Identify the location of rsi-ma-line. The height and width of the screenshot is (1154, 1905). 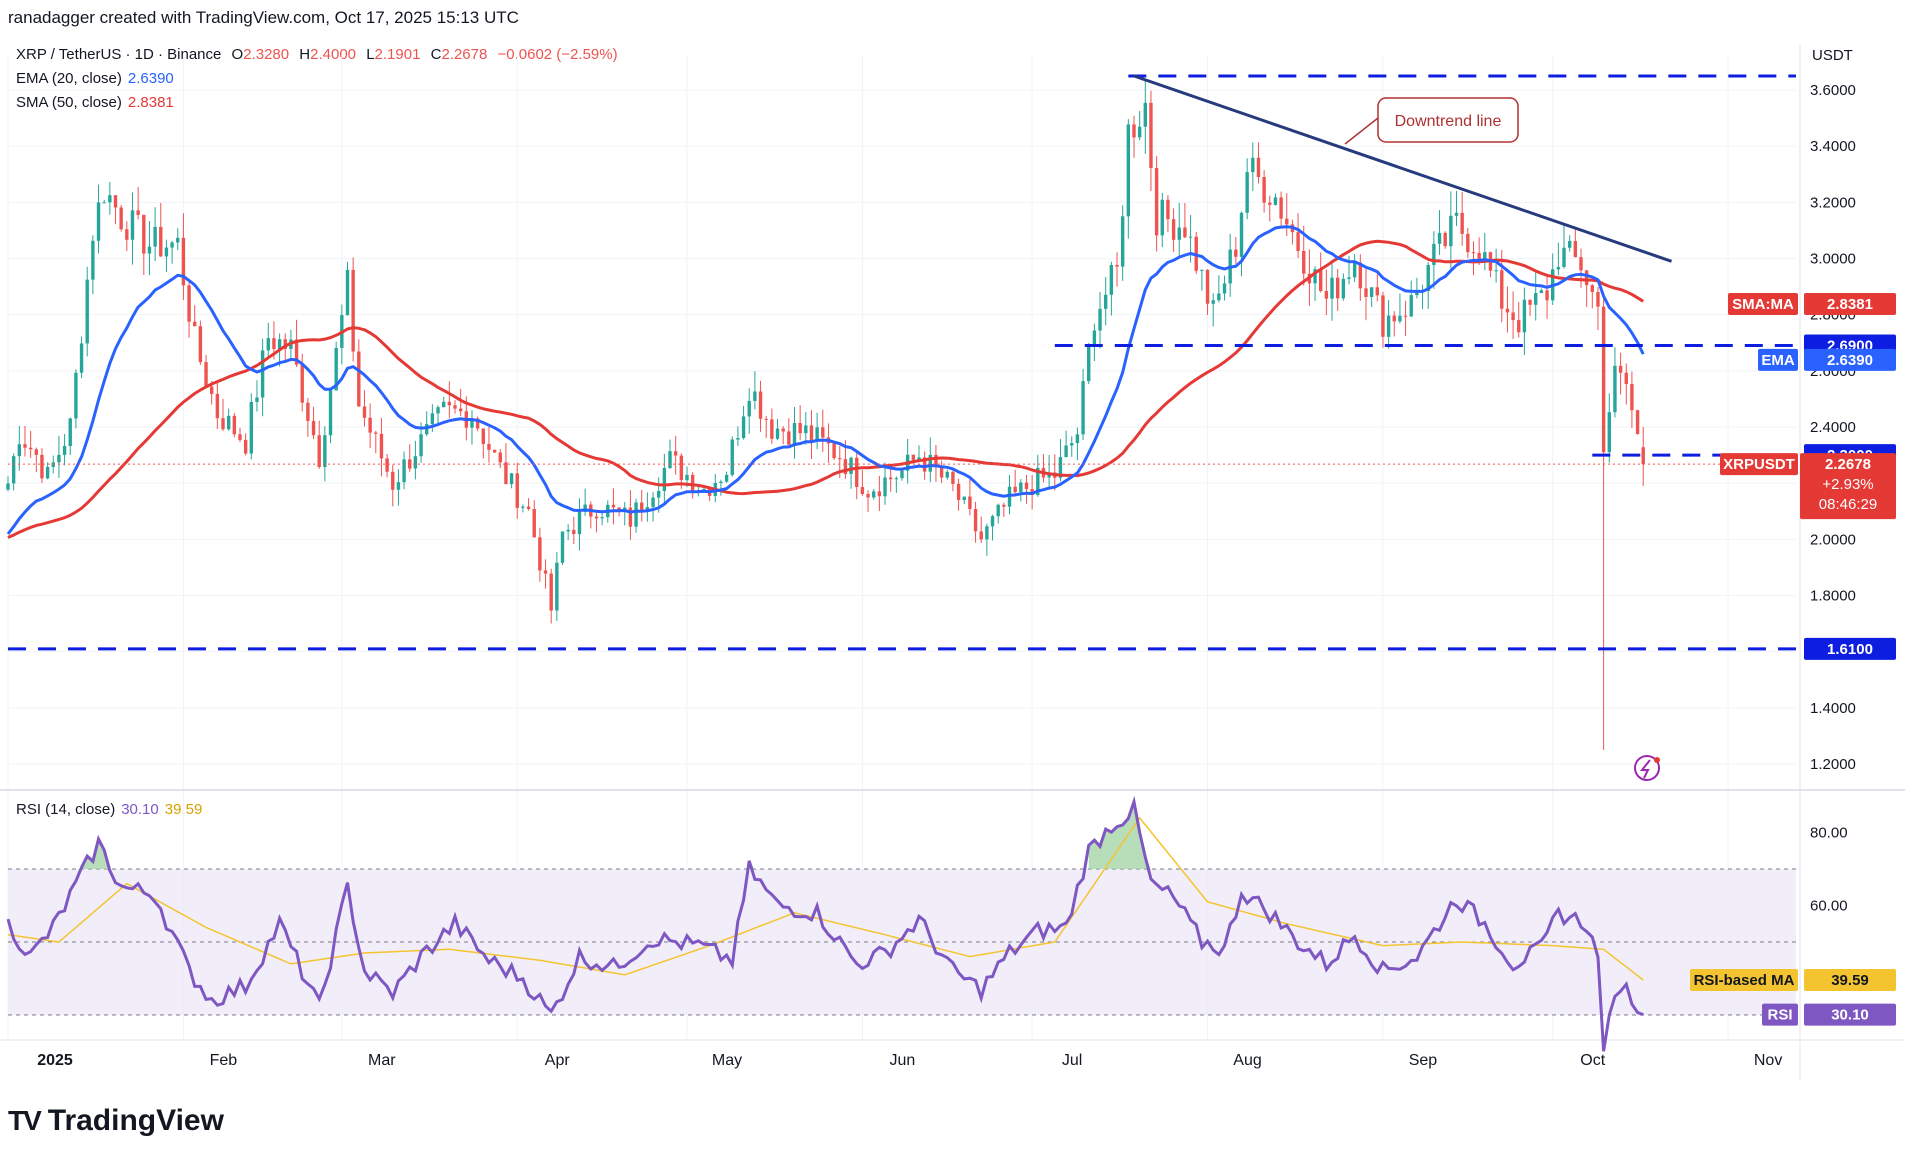
(825, 898).